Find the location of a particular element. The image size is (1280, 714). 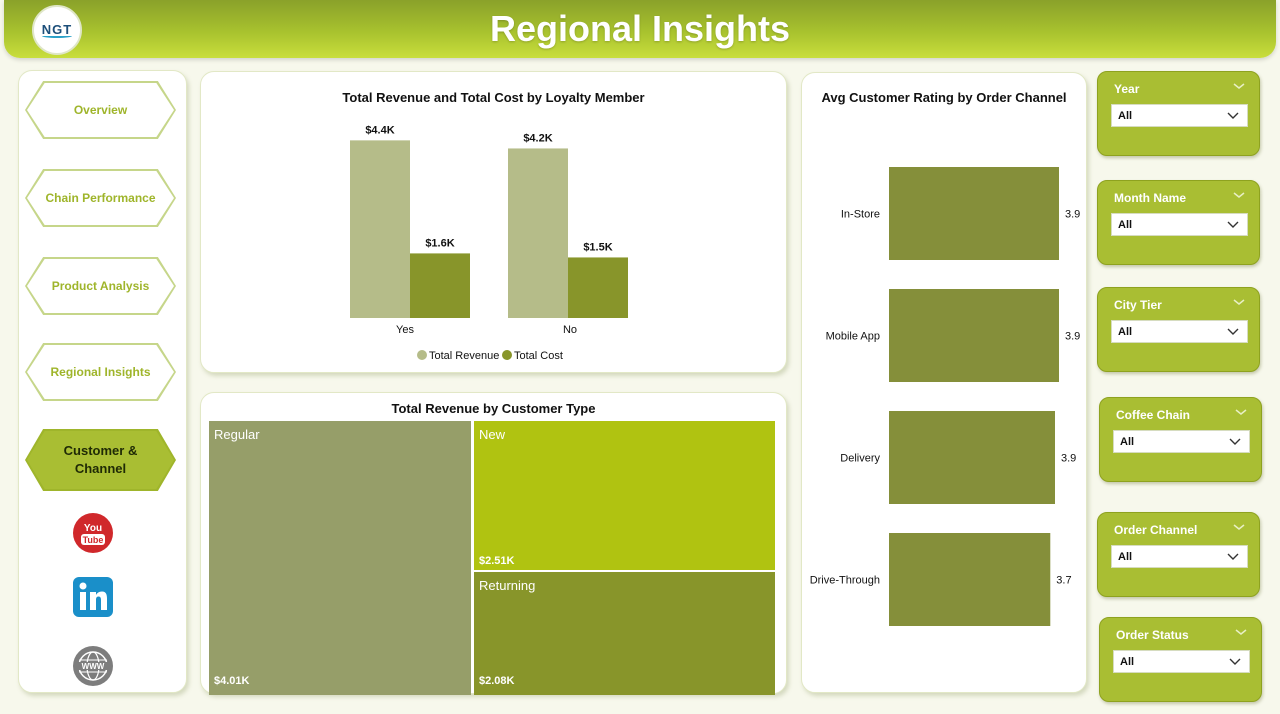

legend-marker-cost is located at coordinates (507, 355).